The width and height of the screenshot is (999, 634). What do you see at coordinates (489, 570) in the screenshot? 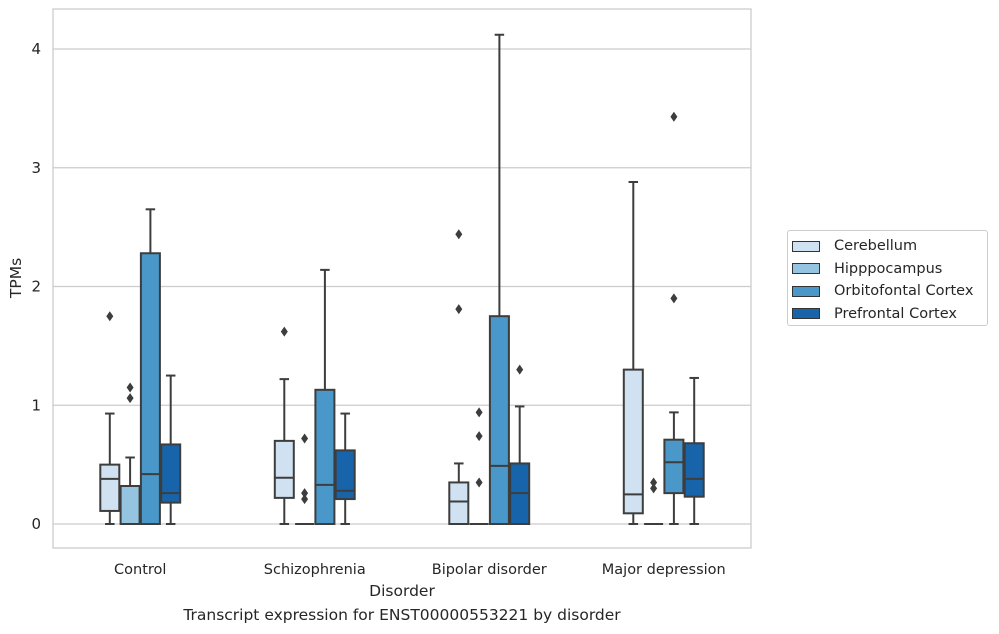
I see `x-tick-label: Bipolar disorder` at bounding box center [489, 570].